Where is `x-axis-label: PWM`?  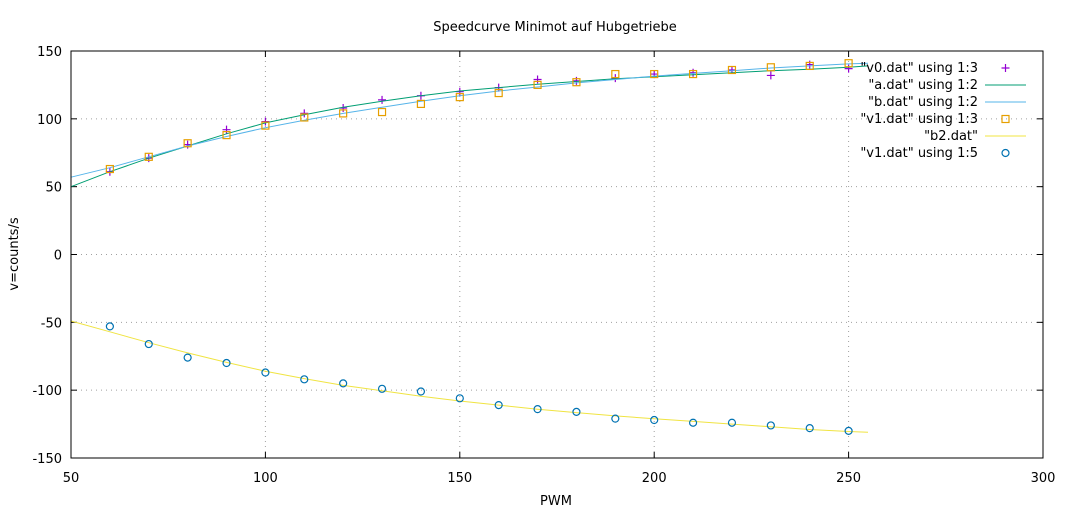 x-axis-label: PWM is located at coordinates (556, 501).